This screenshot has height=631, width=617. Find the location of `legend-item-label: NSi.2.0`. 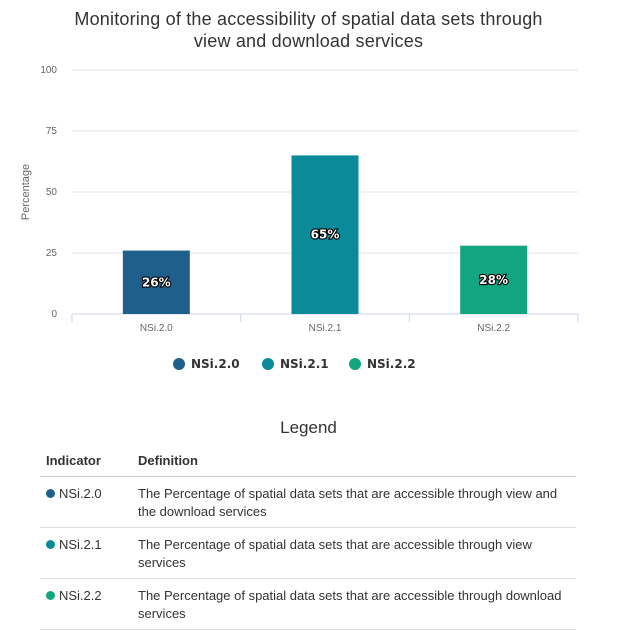

legend-item-label: NSi.2.0 is located at coordinates (215, 364).